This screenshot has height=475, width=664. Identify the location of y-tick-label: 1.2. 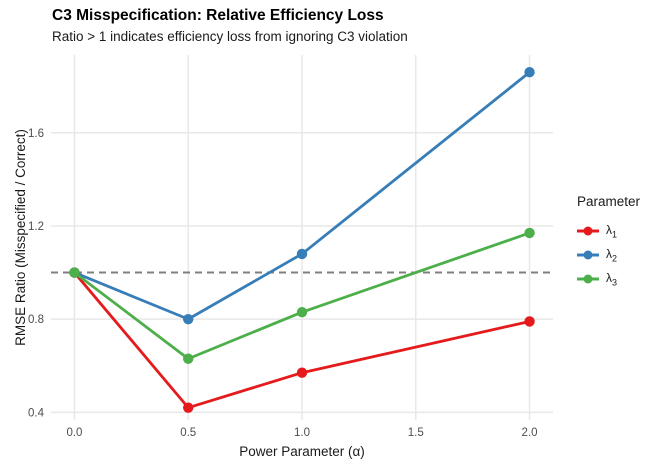
(36, 227).